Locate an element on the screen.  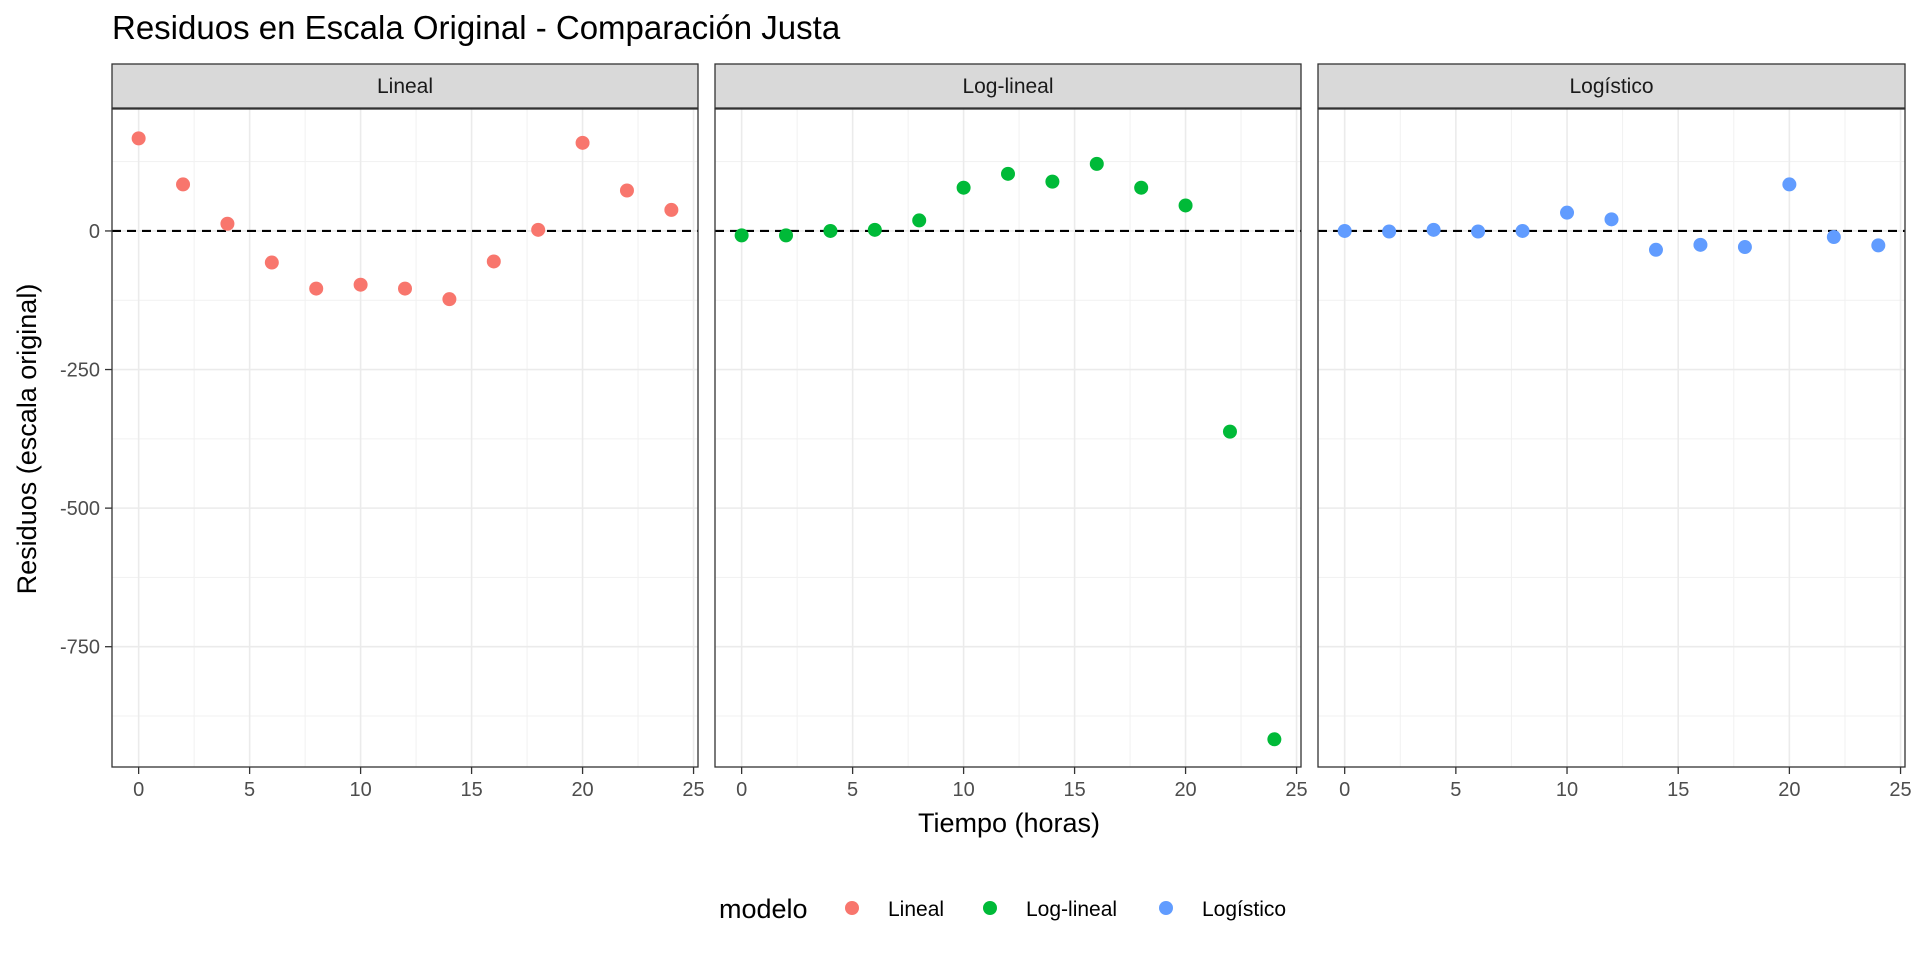
legend: modelo Lineal Log-lineal Logístico is located at coordinates (1002, 909).